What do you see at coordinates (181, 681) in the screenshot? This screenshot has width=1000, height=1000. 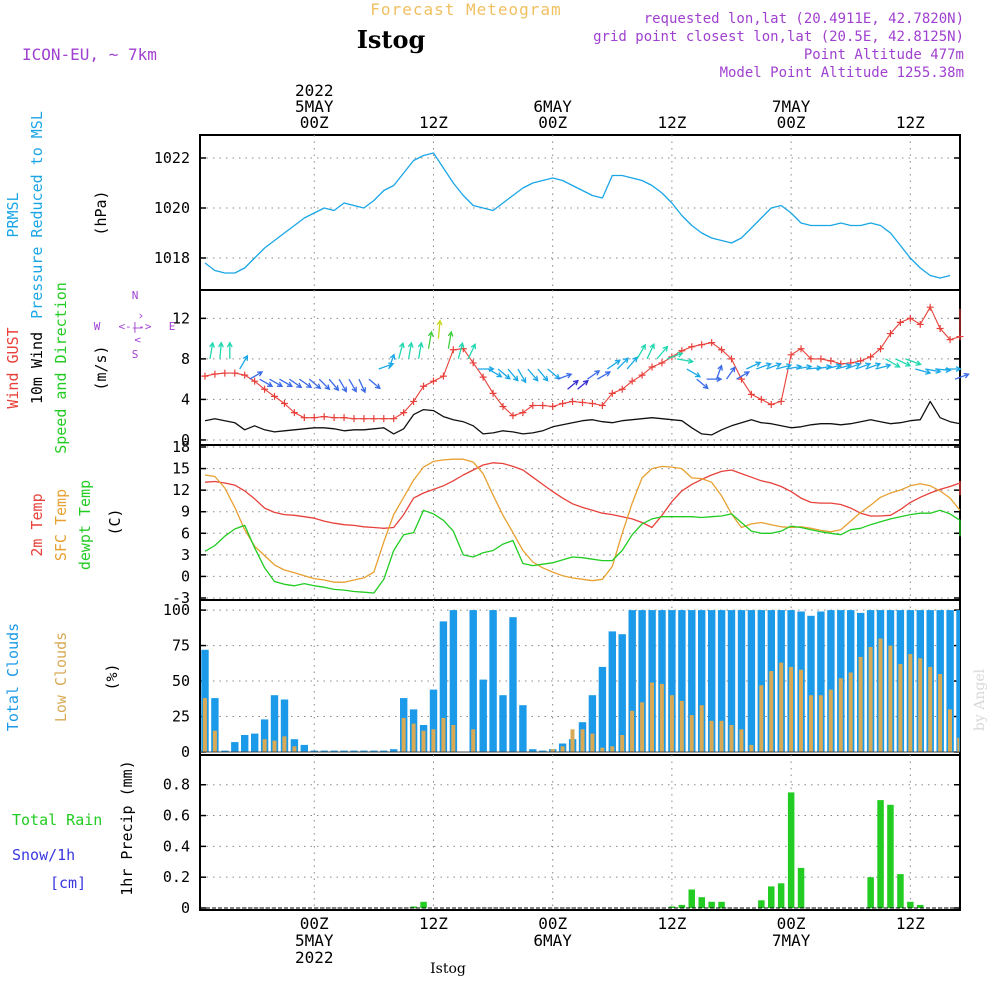 I see `clouds-ytick-label: 50` at bounding box center [181, 681].